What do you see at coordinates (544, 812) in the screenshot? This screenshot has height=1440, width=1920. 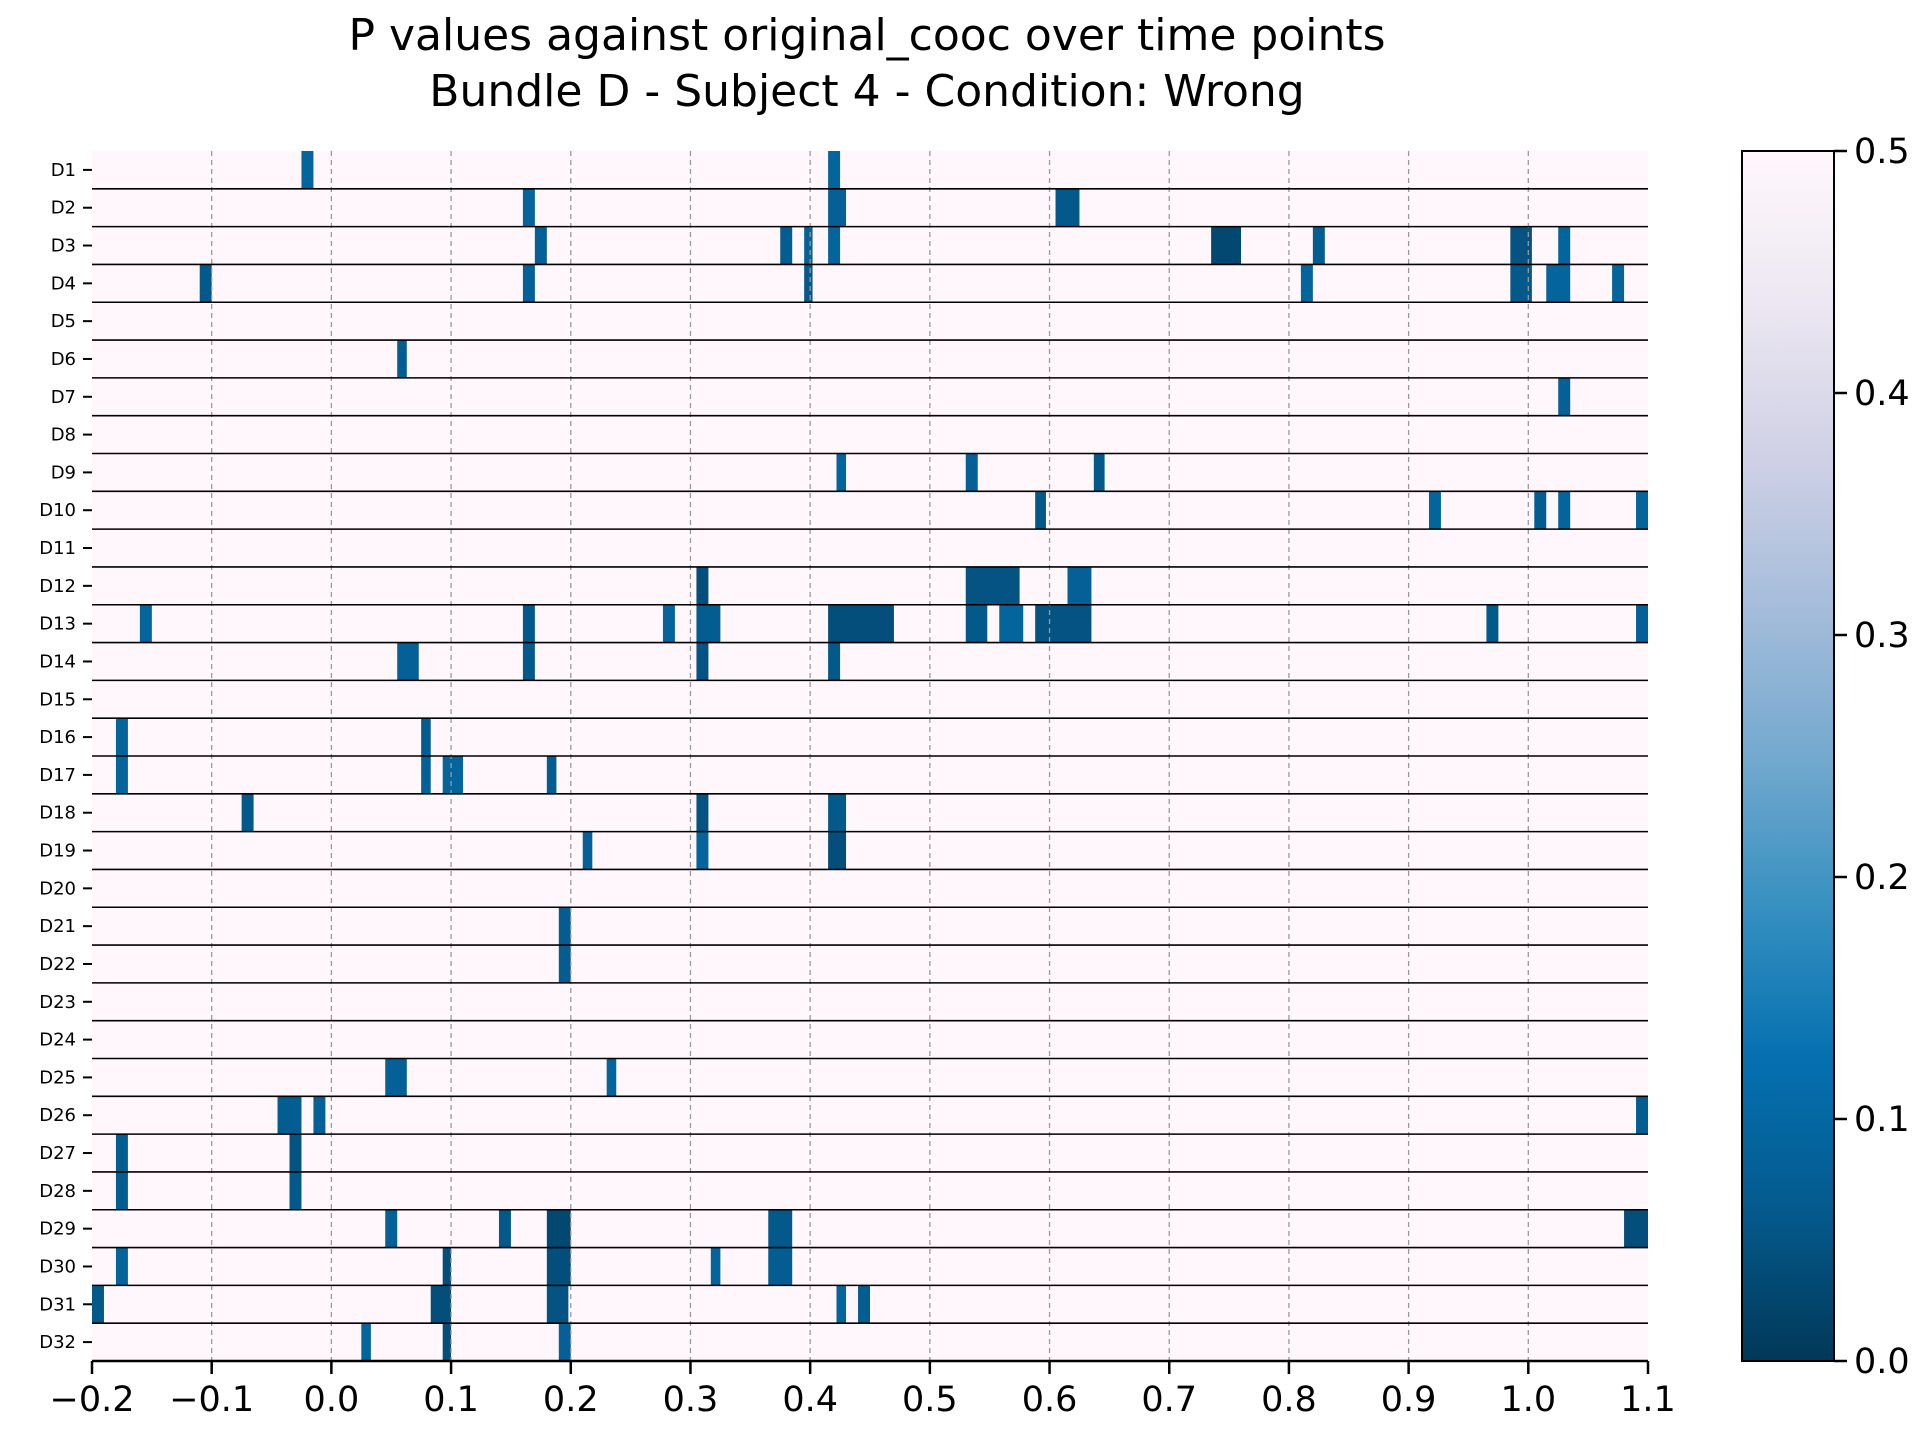 I see `heatmap-row-d18` at bounding box center [544, 812].